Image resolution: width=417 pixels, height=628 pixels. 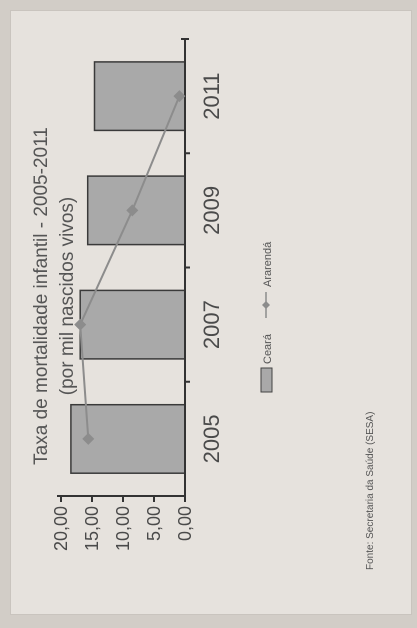 What do you see at coordinates (266, 305) in the screenshot?
I see `legend-line-marker` at bounding box center [266, 305].